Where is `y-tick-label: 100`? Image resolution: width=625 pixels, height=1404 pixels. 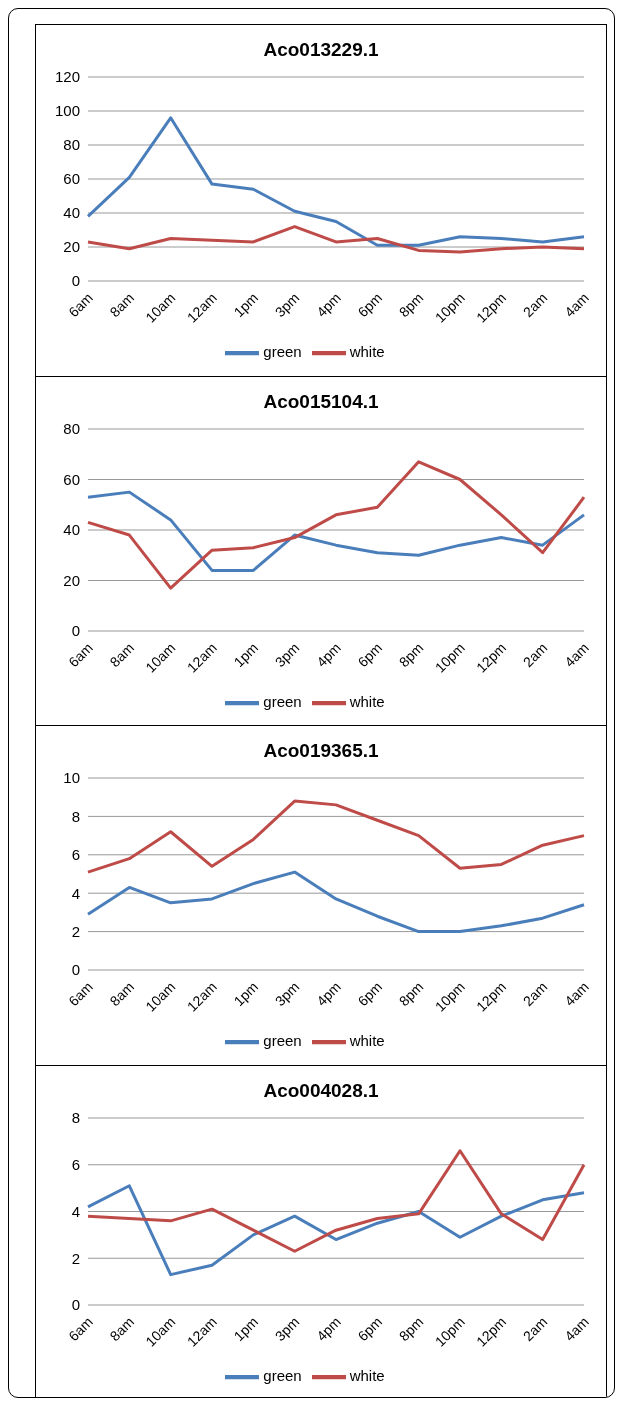 y-tick-label: 100 is located at coordinates (67, 111).